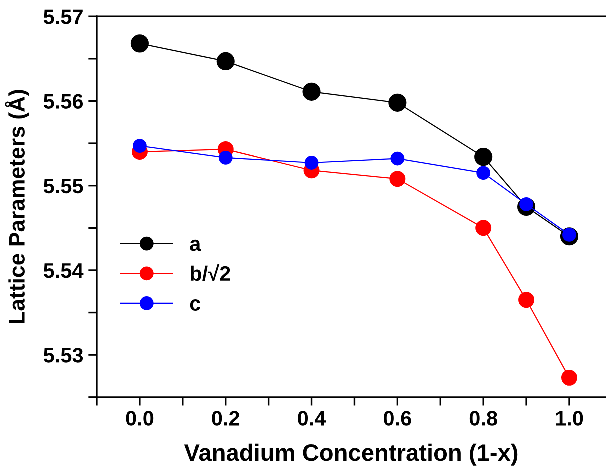 Image resolution: width=606 pixels, height=468 pixels. I want to click on y-tick-label: 5.54, so click(64, 271).